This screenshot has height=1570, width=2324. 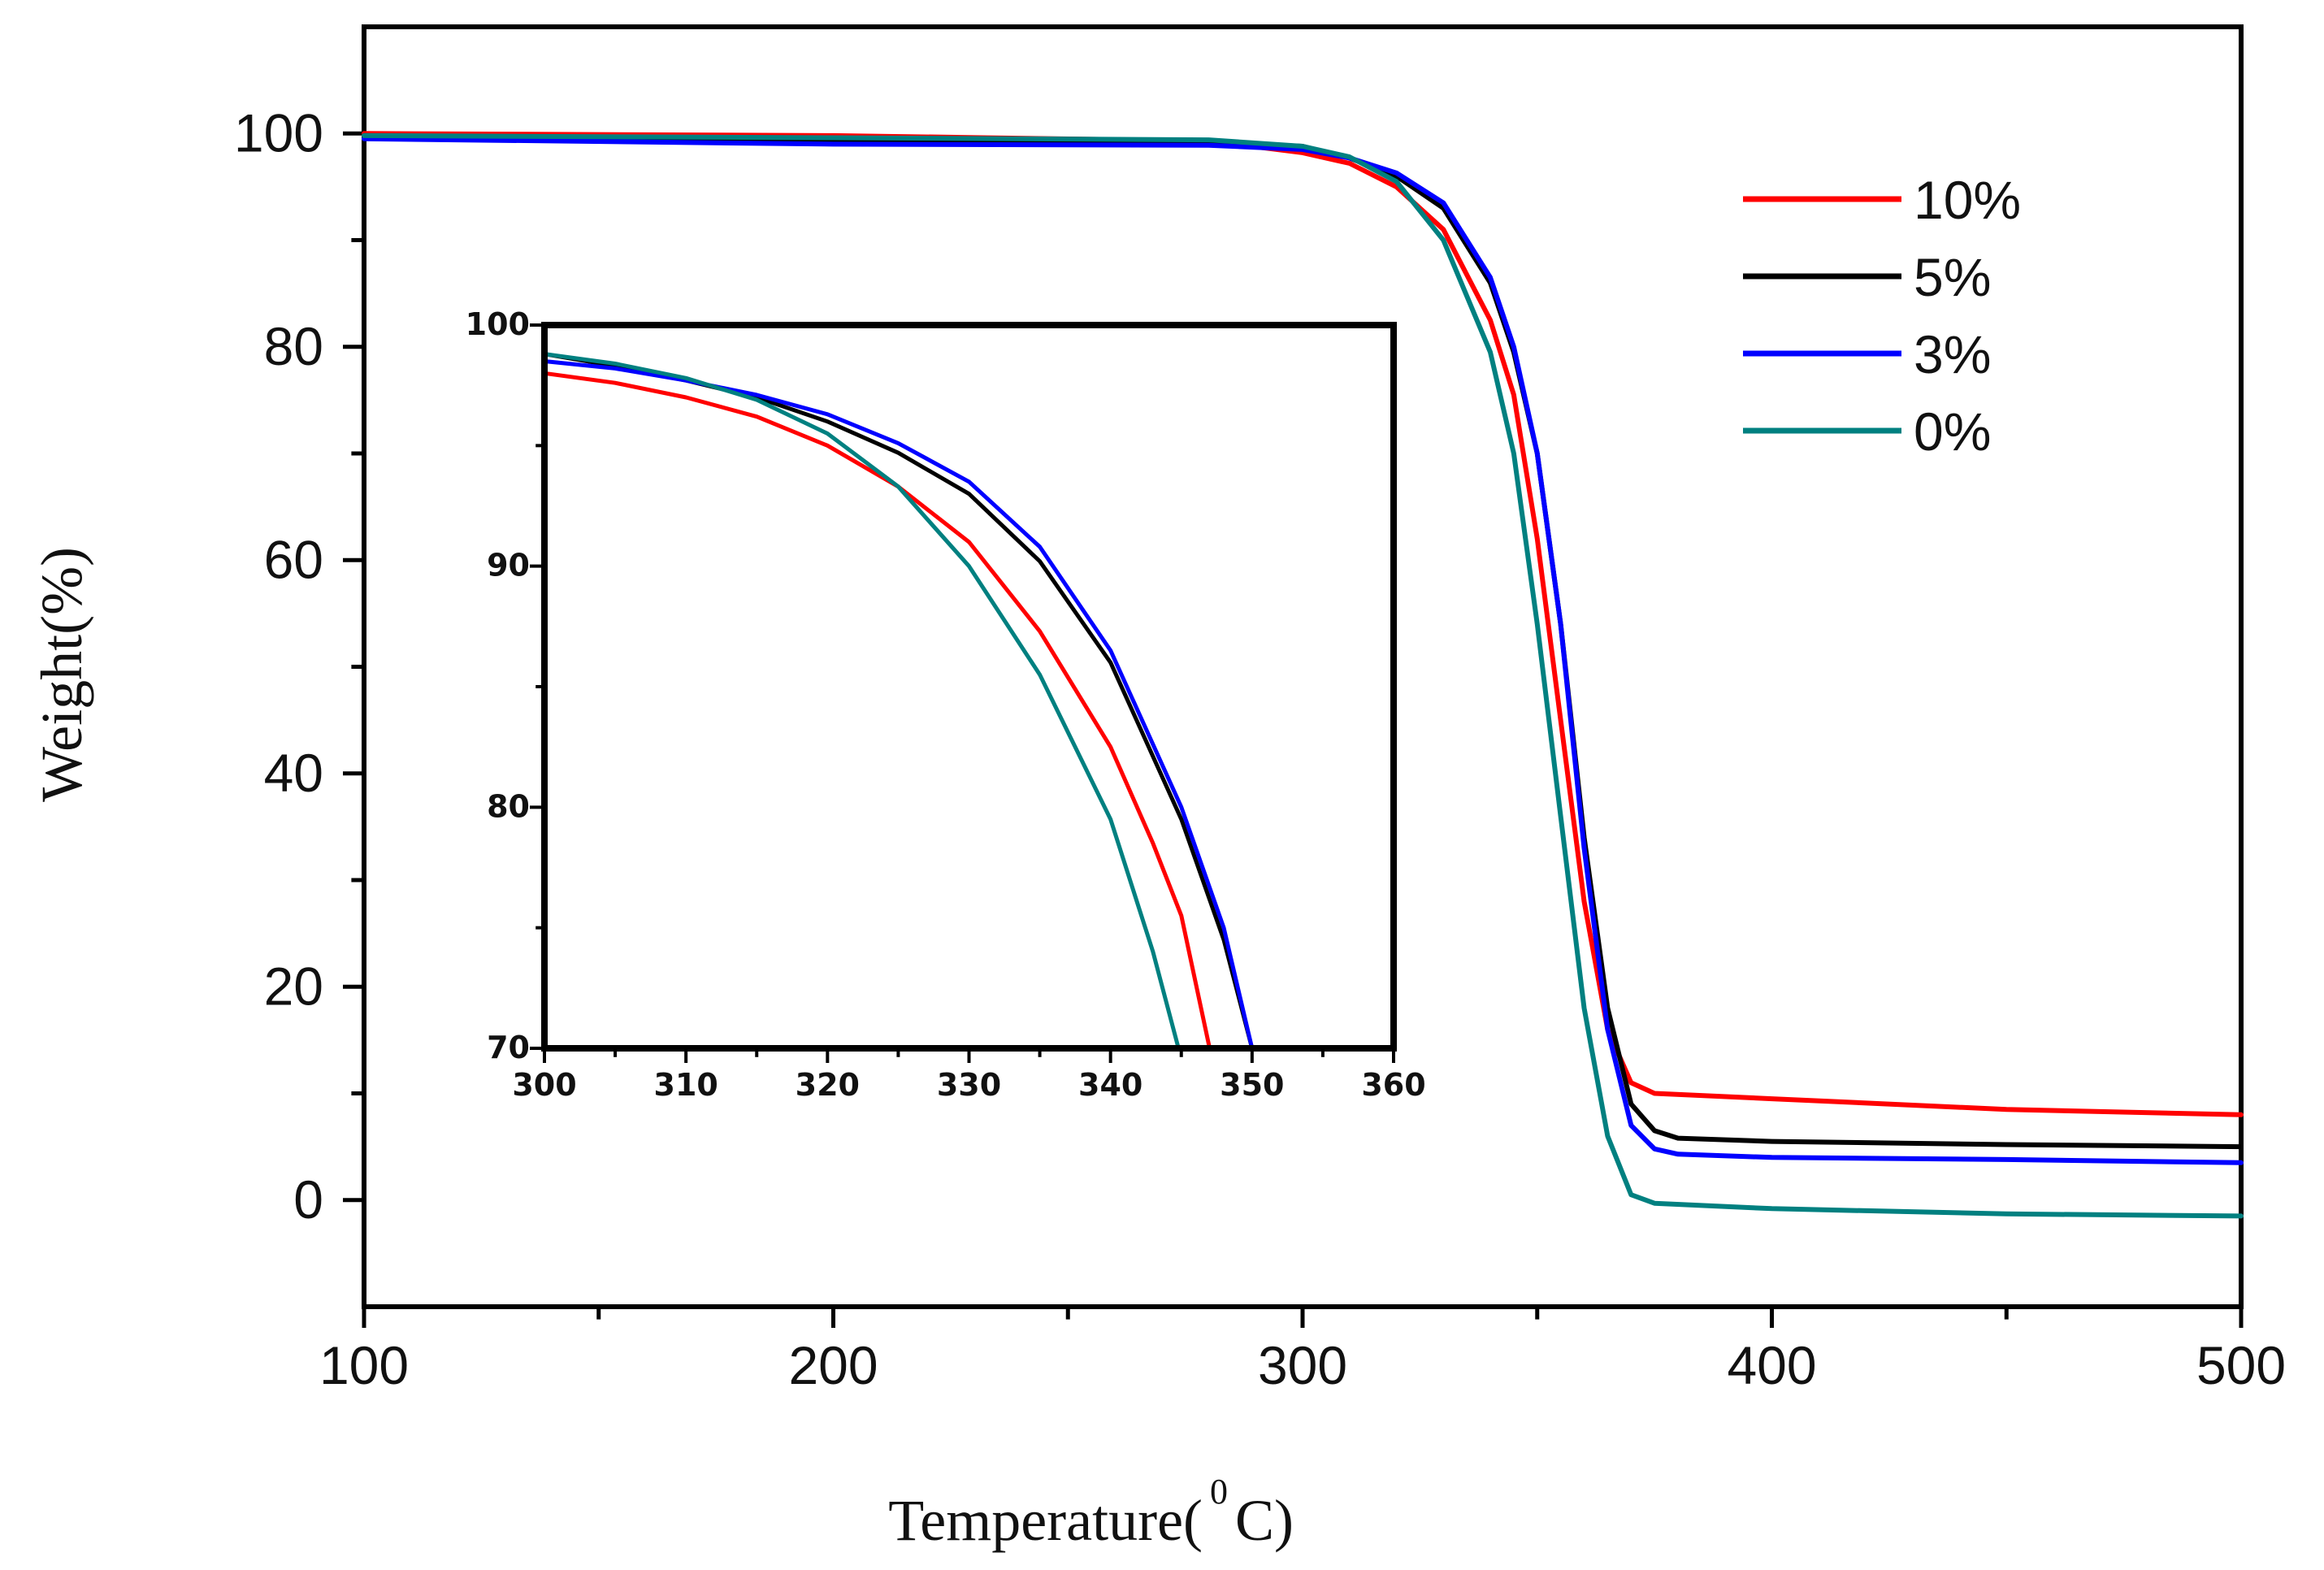 I want to click on main-x-tick-label: 400, so click(x=1772, y=1365).